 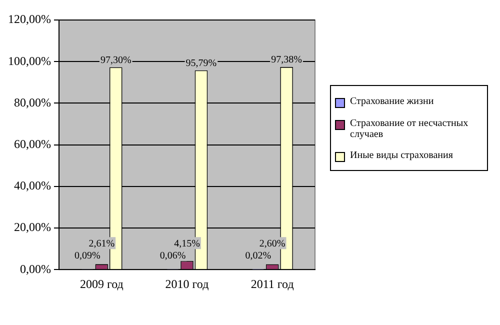 I want to click on y-tick-label: 120,00%, so click(x=29, y=19).